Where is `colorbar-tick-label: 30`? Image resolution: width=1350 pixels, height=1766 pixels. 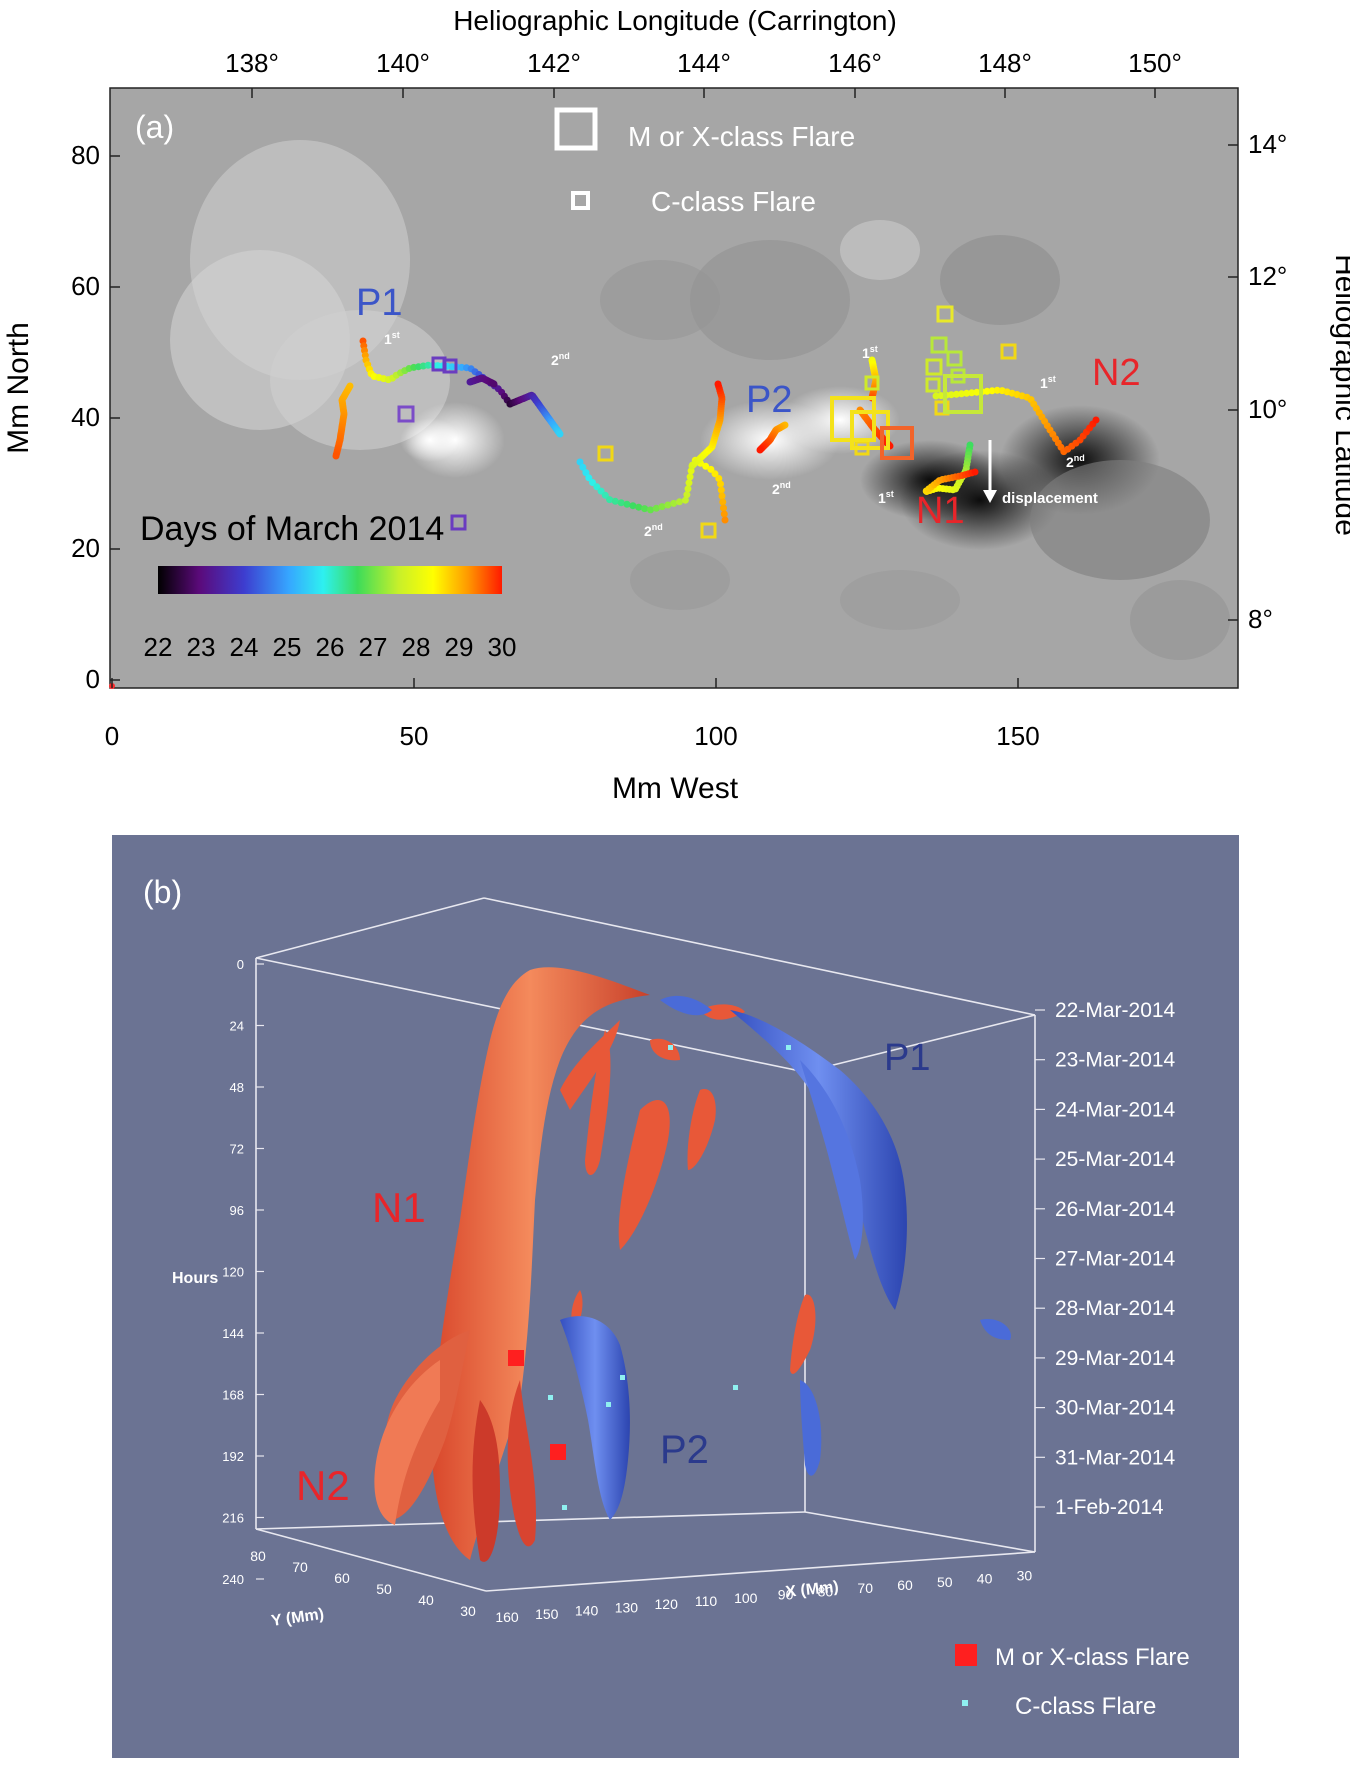
colorbar-tick-label: 30 is located at coordinates (502, 647).